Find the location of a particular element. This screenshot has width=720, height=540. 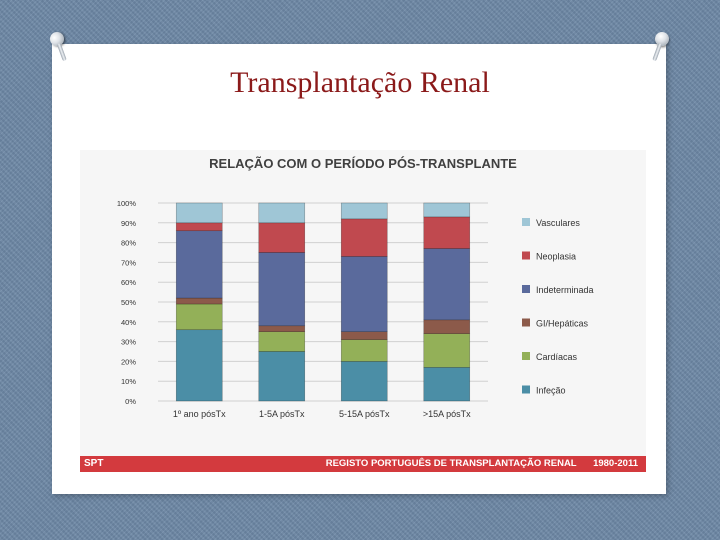

chart-title: RELAÇÃO COM O PERÍODO PÓS-TRANSPLANTE is located at coordinates (363, 163).